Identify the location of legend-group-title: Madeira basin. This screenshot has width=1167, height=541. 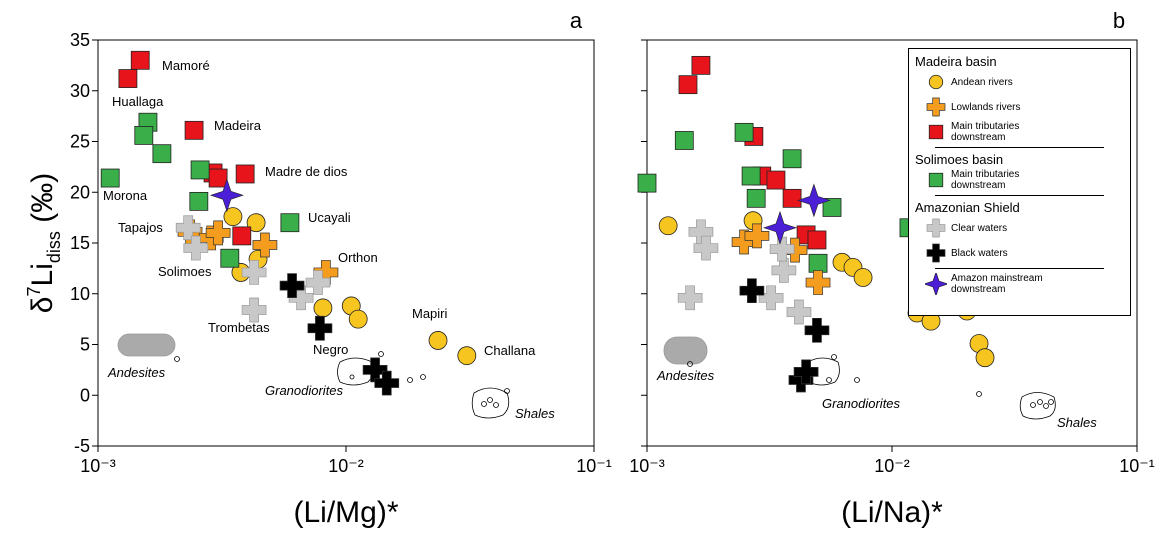
(956, 61).